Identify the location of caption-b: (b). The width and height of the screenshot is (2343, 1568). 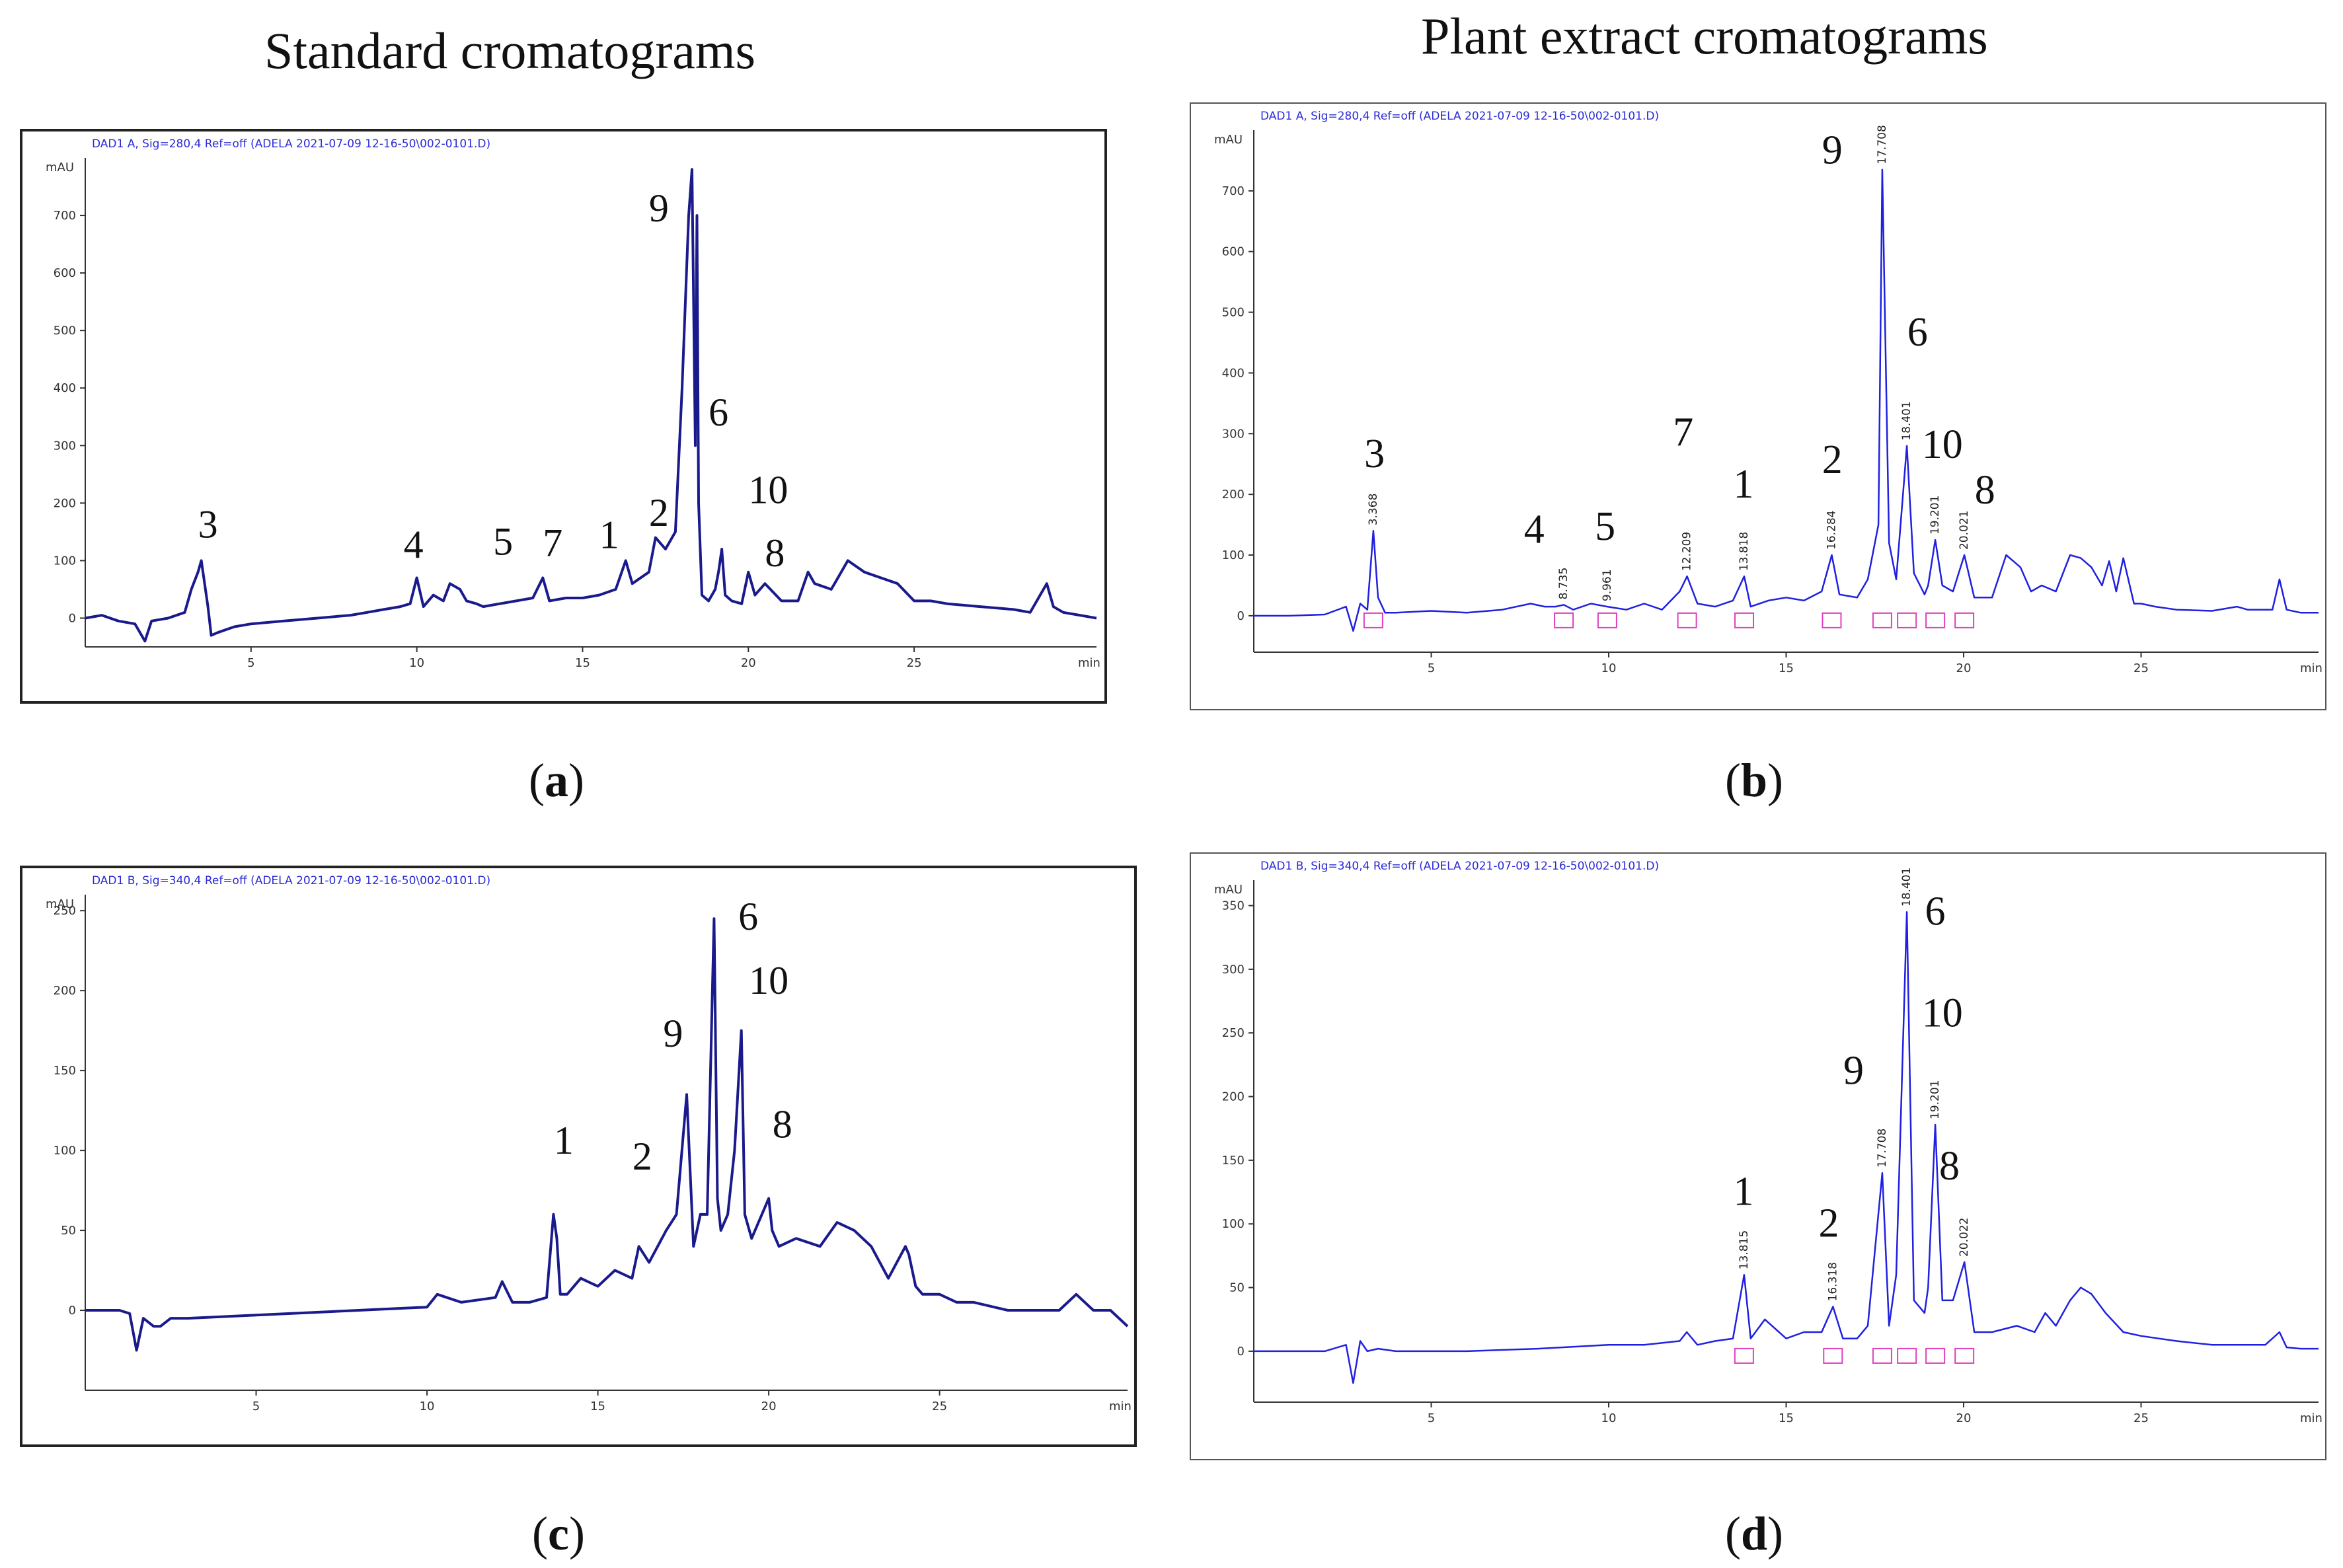
(1754, 780).